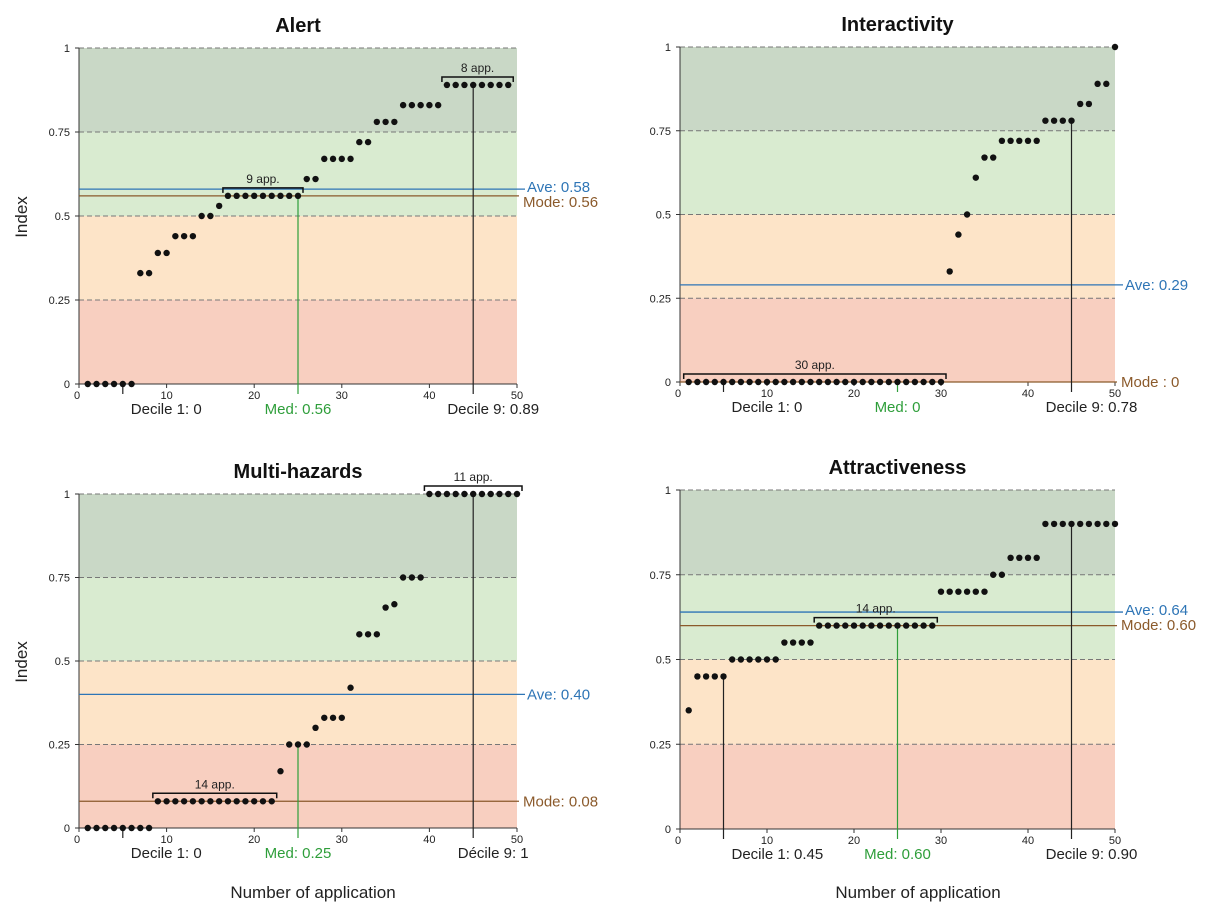 Image resolution: width=1226 pixels, height=913 pixels. I want to click on median-label: Med: 0.25, so click(298, 853).